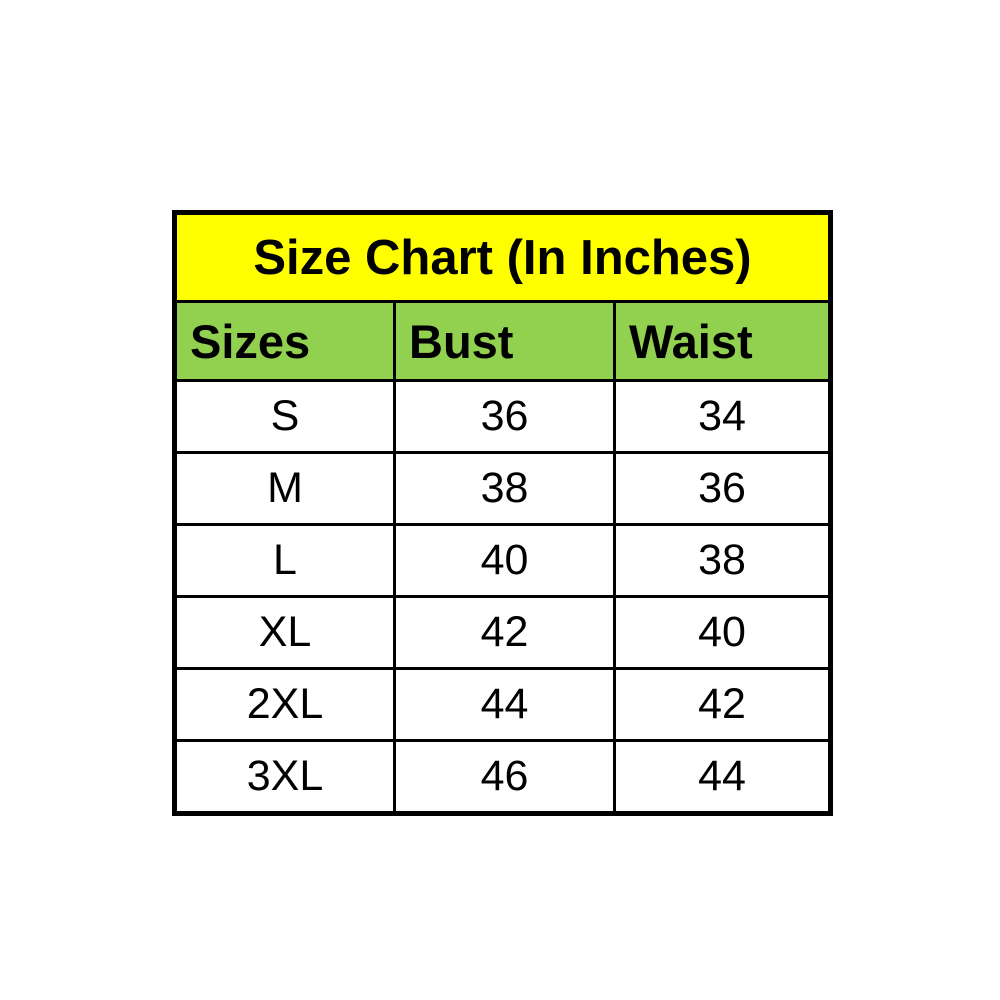  I want to click on header-row: Sizes Bust Waist, so click(503, 341).